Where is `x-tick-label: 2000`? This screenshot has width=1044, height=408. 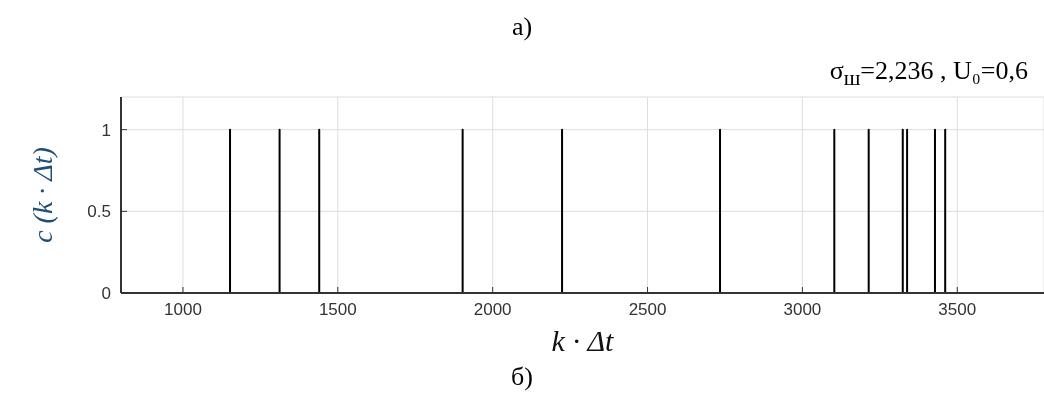 x-tick-label: 2000 is located at coordinates (492, 310).